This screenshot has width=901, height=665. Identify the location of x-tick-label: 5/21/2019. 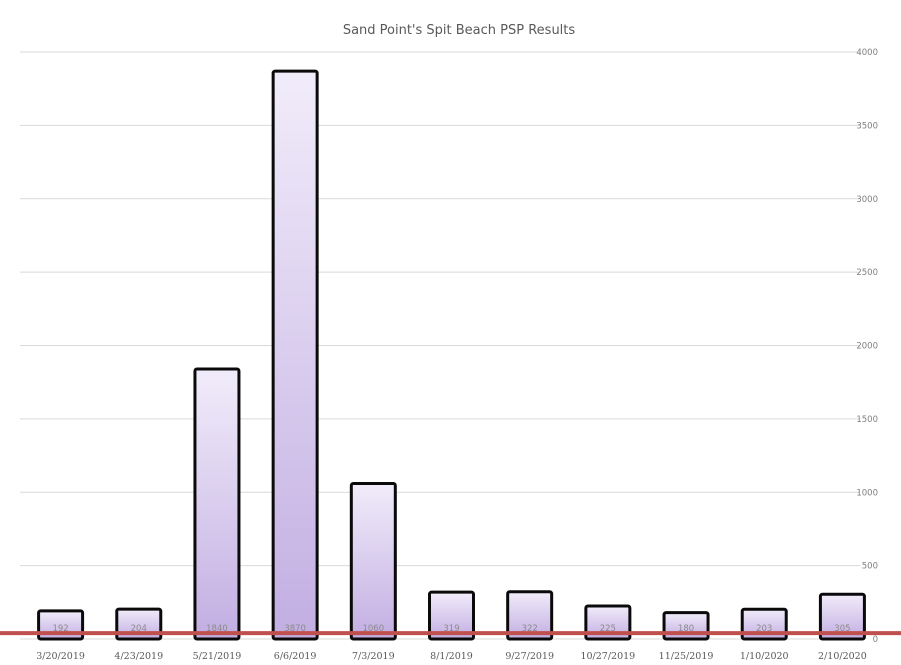
(217, 656).